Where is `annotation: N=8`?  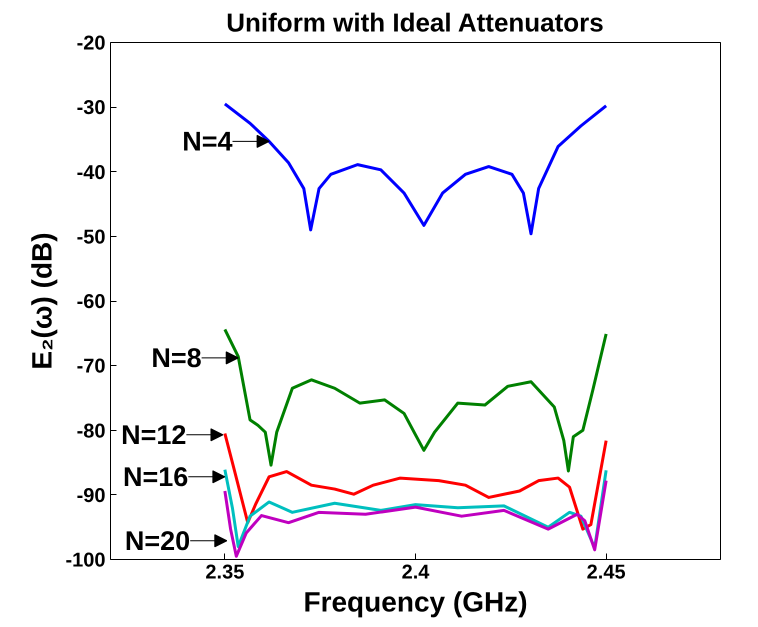
annotation: N=8 is located at coordinates (176, 357).